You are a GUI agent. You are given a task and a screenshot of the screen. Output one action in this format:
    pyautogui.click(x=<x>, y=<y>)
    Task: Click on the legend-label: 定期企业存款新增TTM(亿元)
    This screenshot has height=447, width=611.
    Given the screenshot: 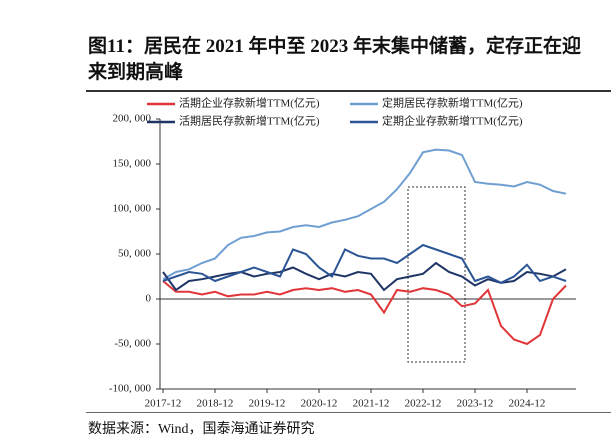 What is the action you would take?
    pyautogui.click(x=452, y=121)
    